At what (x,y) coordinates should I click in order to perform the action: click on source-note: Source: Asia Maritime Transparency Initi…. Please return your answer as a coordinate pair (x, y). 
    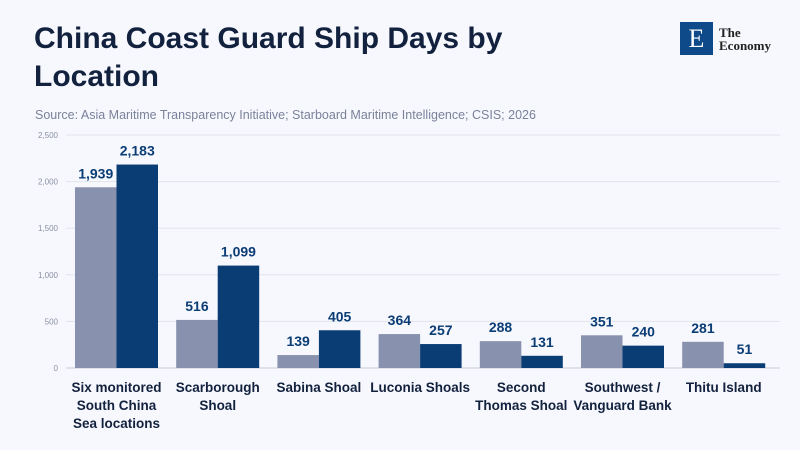
    Looking at the image, I should click on (285, 115).